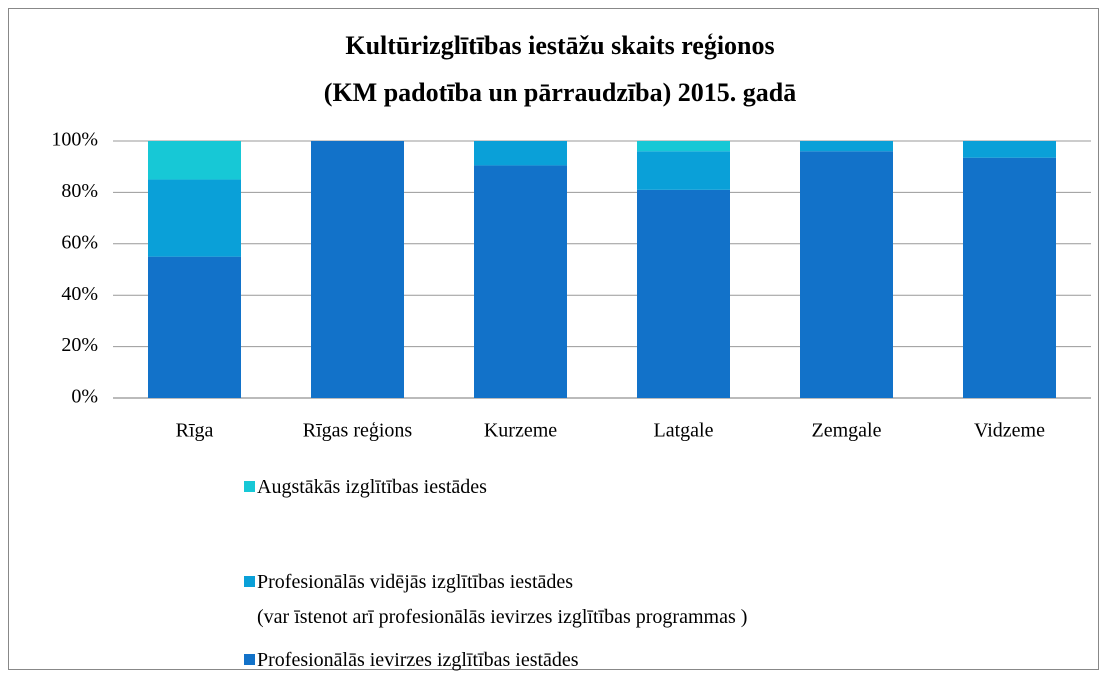 Image resolution: width=1106 pixels, height=678 pixels. I want to click on y-tick-label: 100%, so click(74, 140).